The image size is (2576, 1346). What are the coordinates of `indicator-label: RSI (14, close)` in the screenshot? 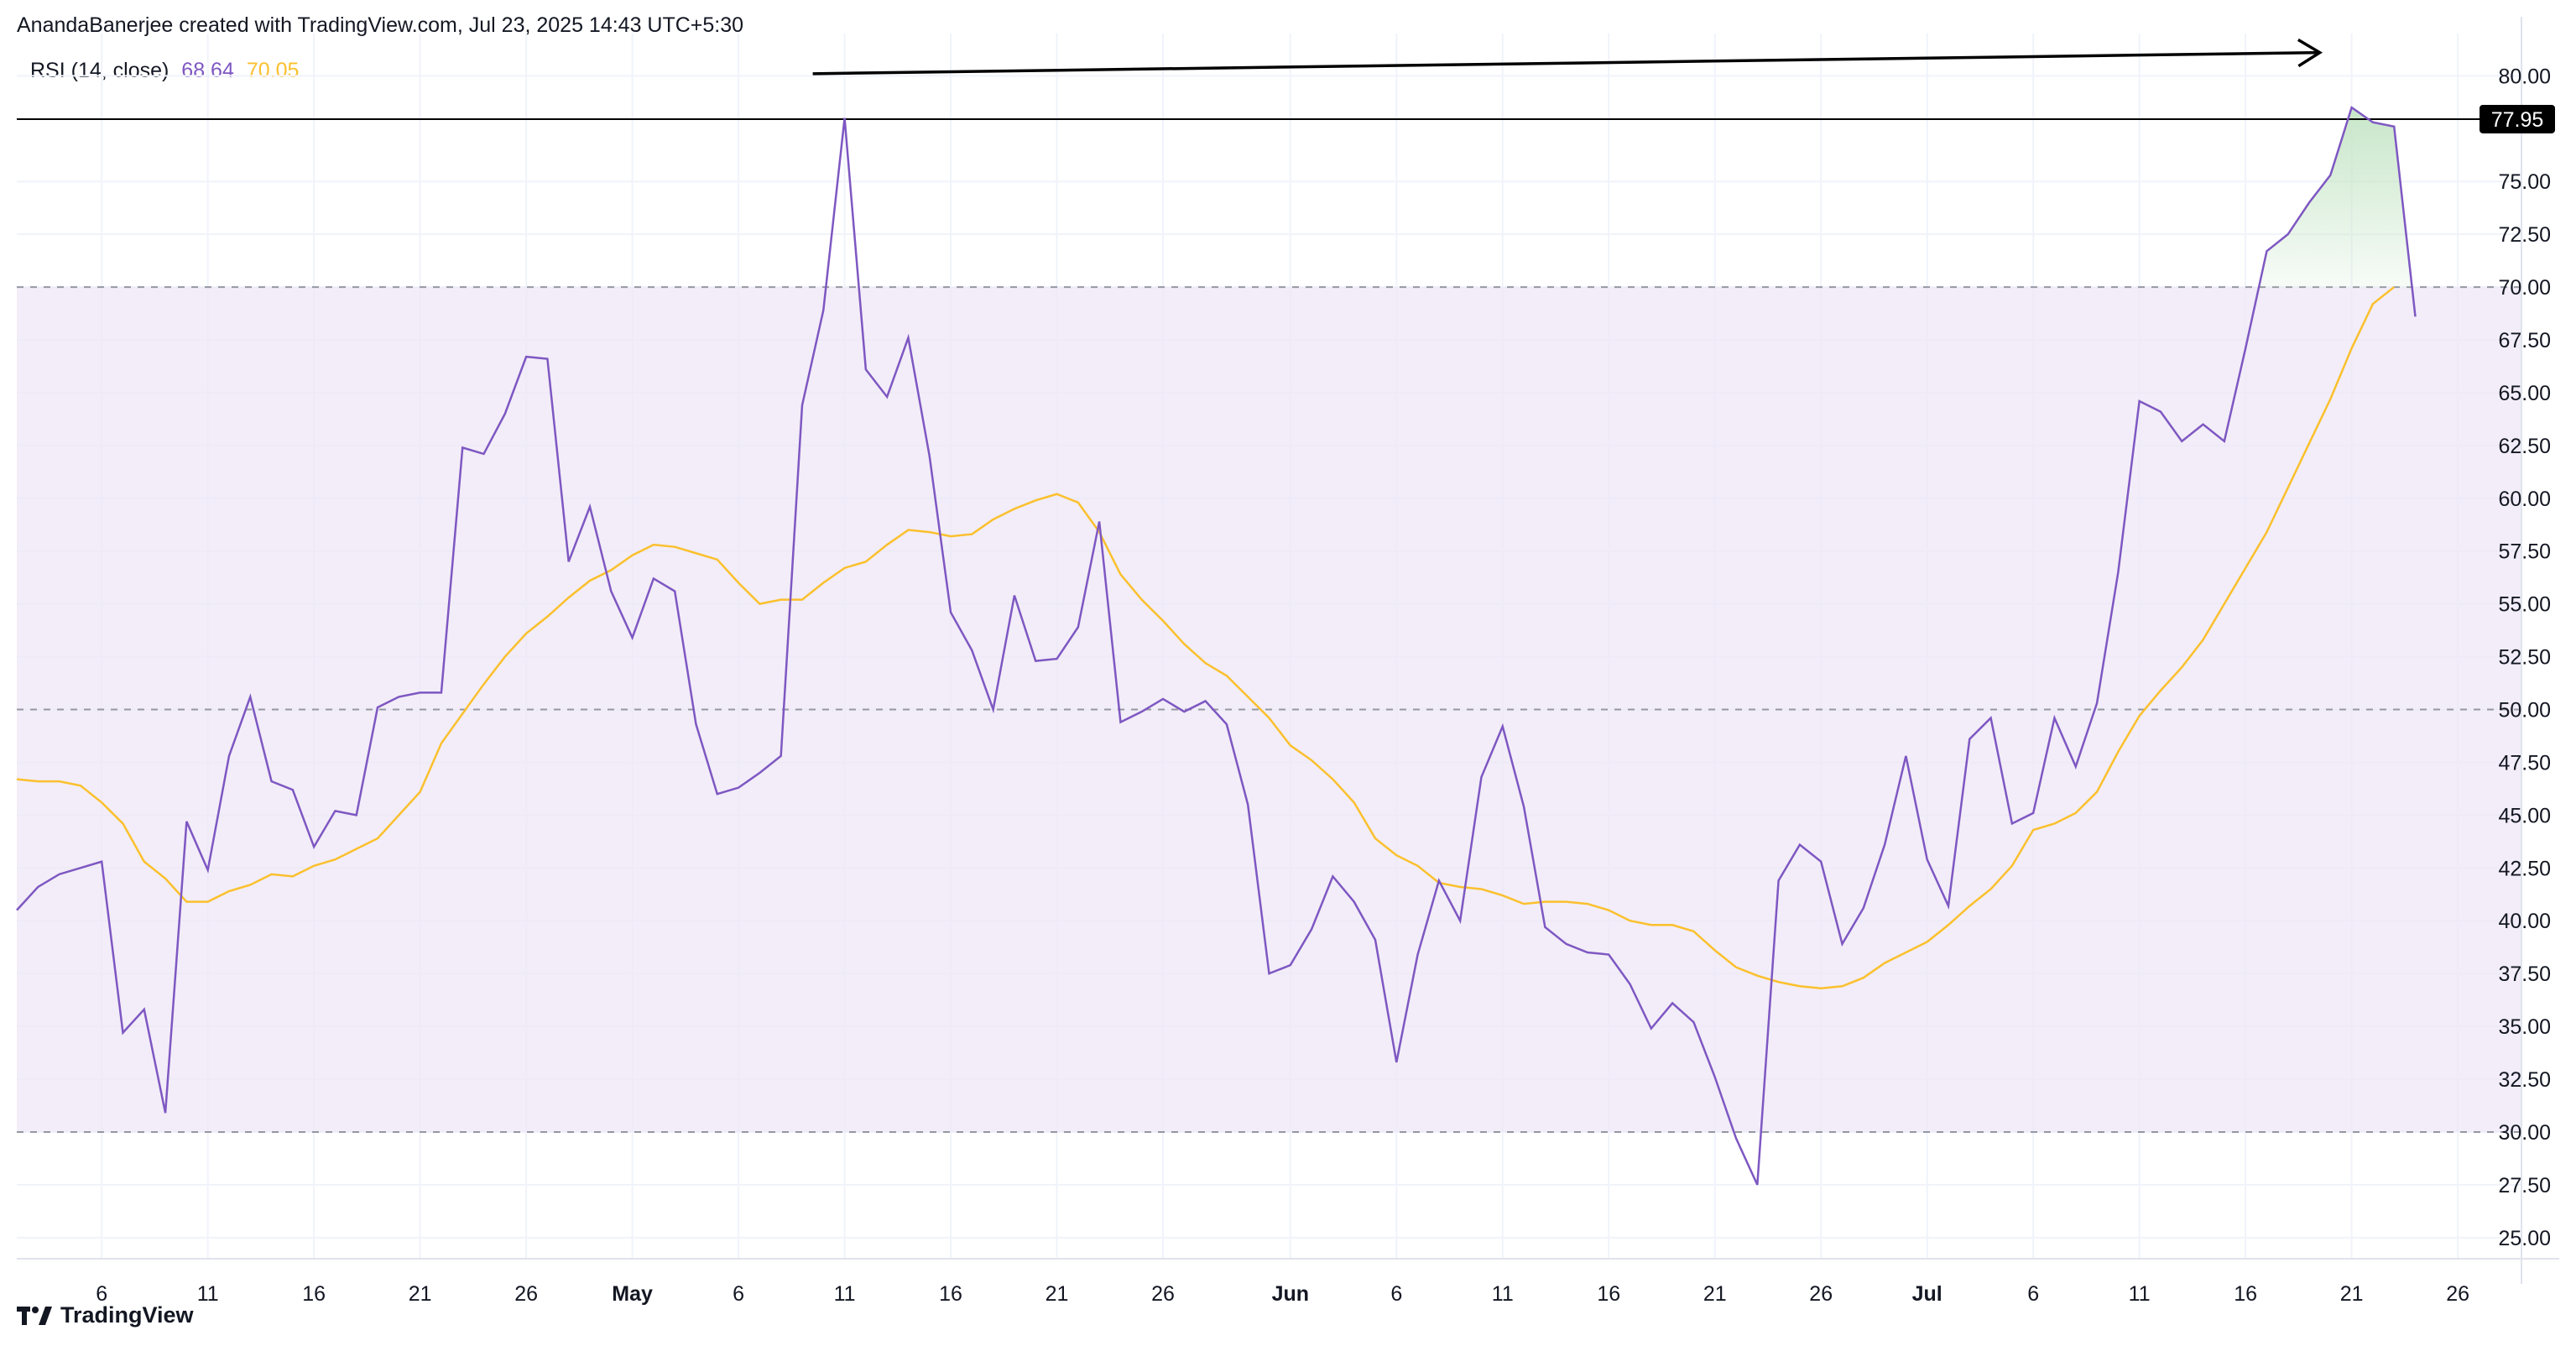 It's located at (99, 70).